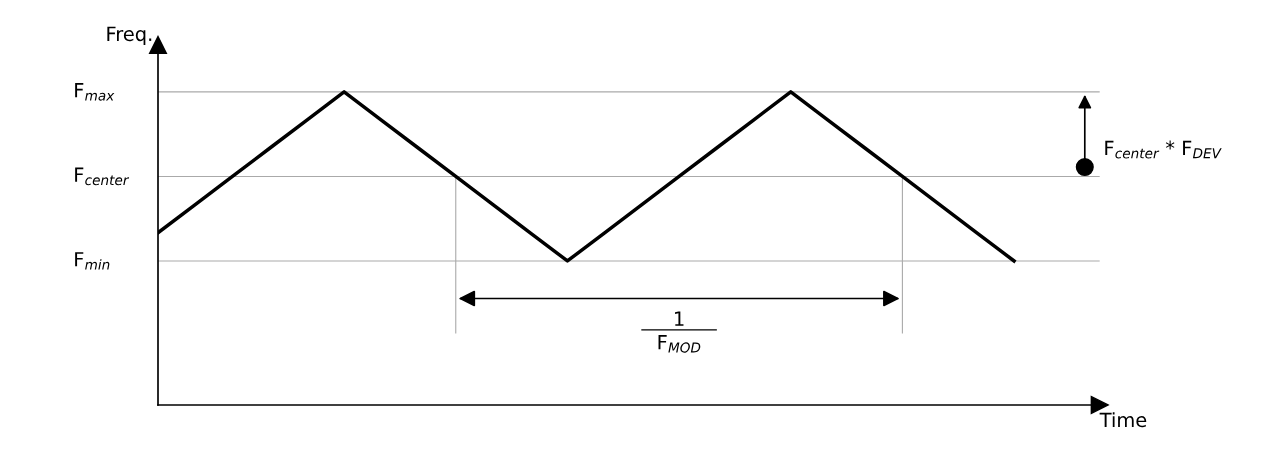  Describe the element at coordinates (92, 261) in the screenshot. I see `ref-line-label: F$_{min}$` at that location.